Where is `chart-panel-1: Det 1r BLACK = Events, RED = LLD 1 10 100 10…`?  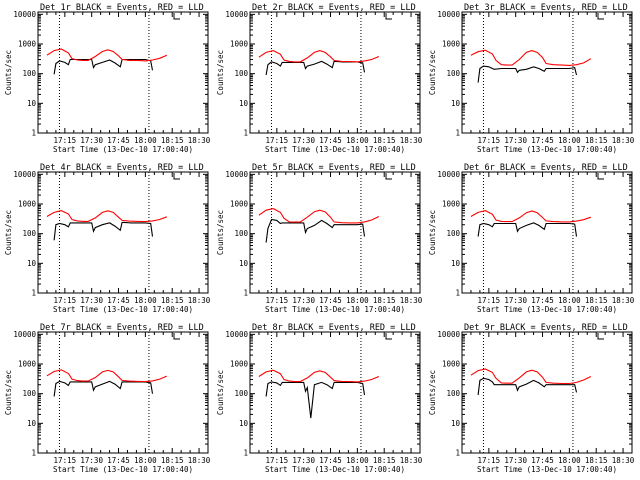 chart-panel-1: Det 1r BLACK = Events, RED = LLD 1 10 100 10… is located at coordinates (107, 78).